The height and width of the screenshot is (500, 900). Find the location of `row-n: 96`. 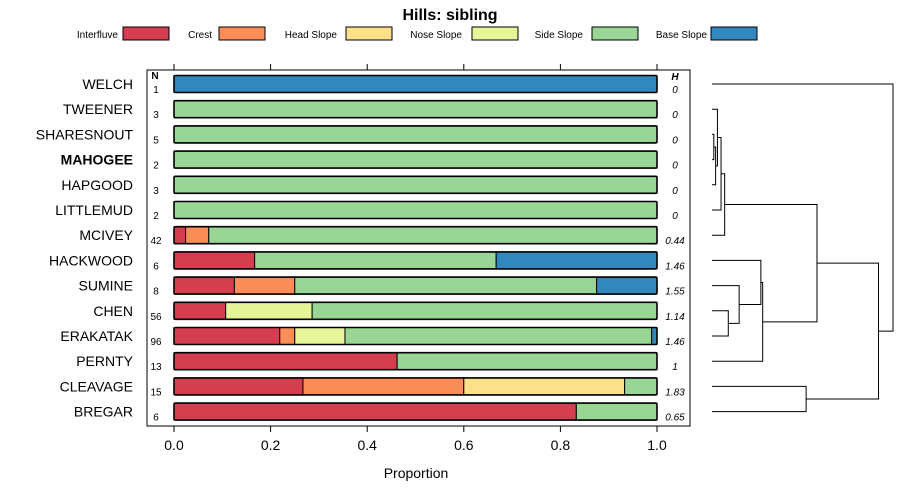

row-n: 96 is located at coordinates (156, 342).